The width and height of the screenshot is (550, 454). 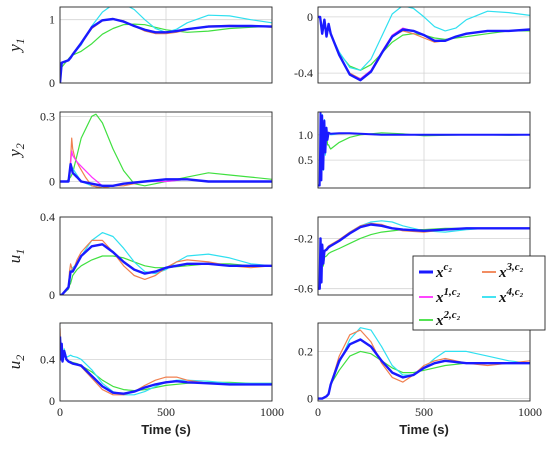 I want to click on y-tick-label: -0.6, so click(x=303, y=289).